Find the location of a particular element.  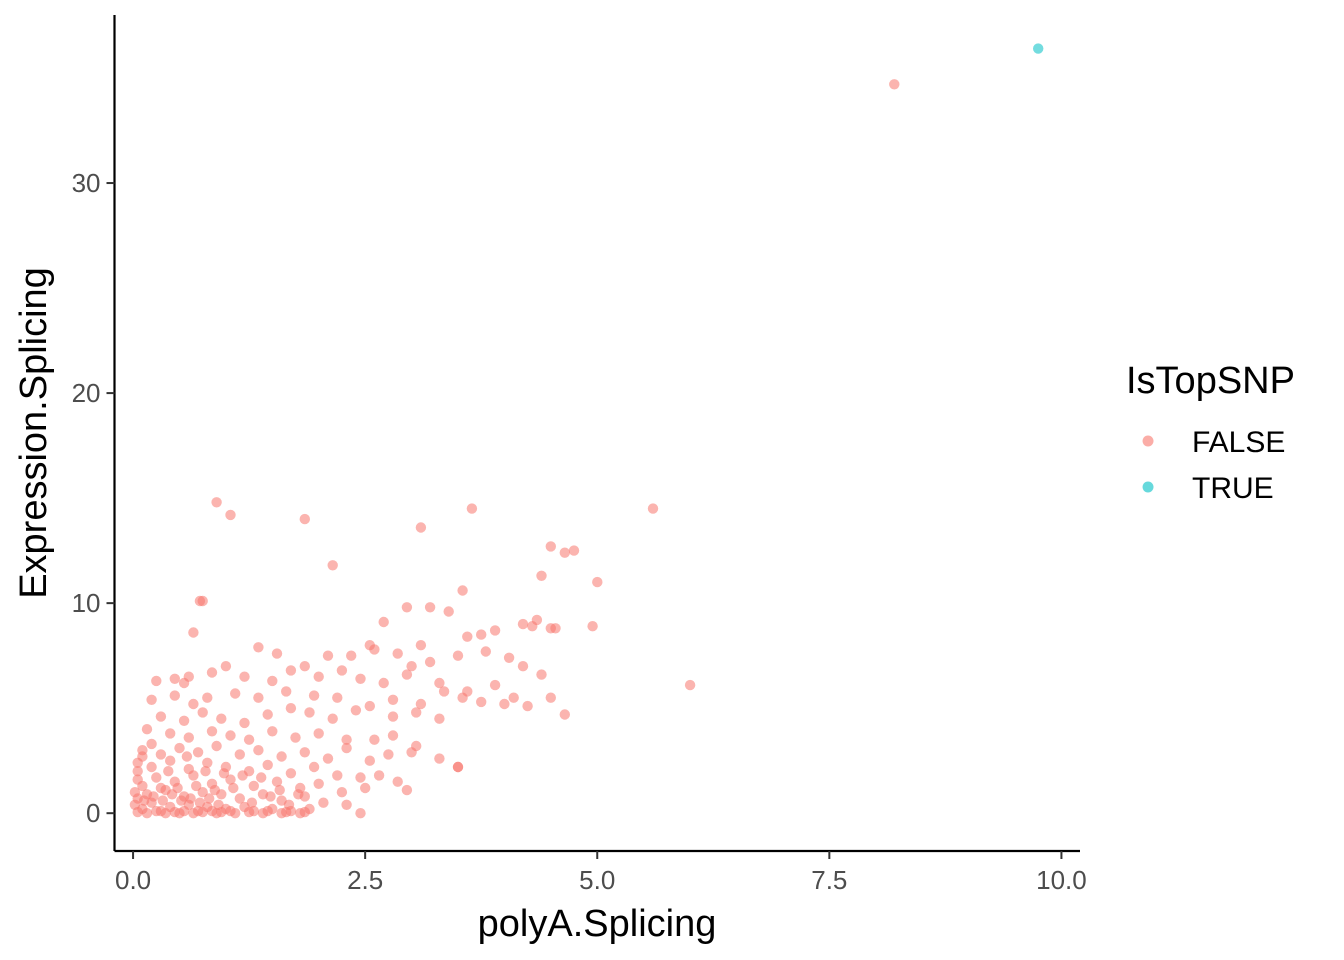

y-tick-label-0: 0 is located at coordinates (93, 813).